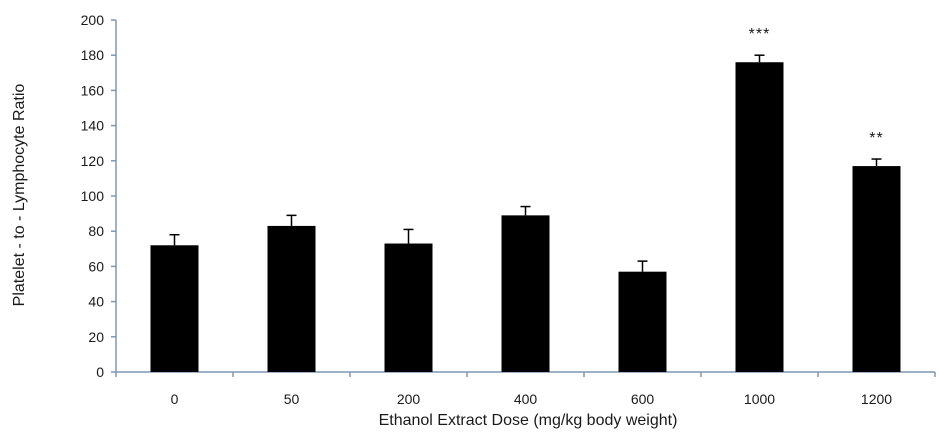  What do you see at coordinates (759, 399) in the screenshot?
I see `x-tick-label: 1000` at bounding box center [759, 399].